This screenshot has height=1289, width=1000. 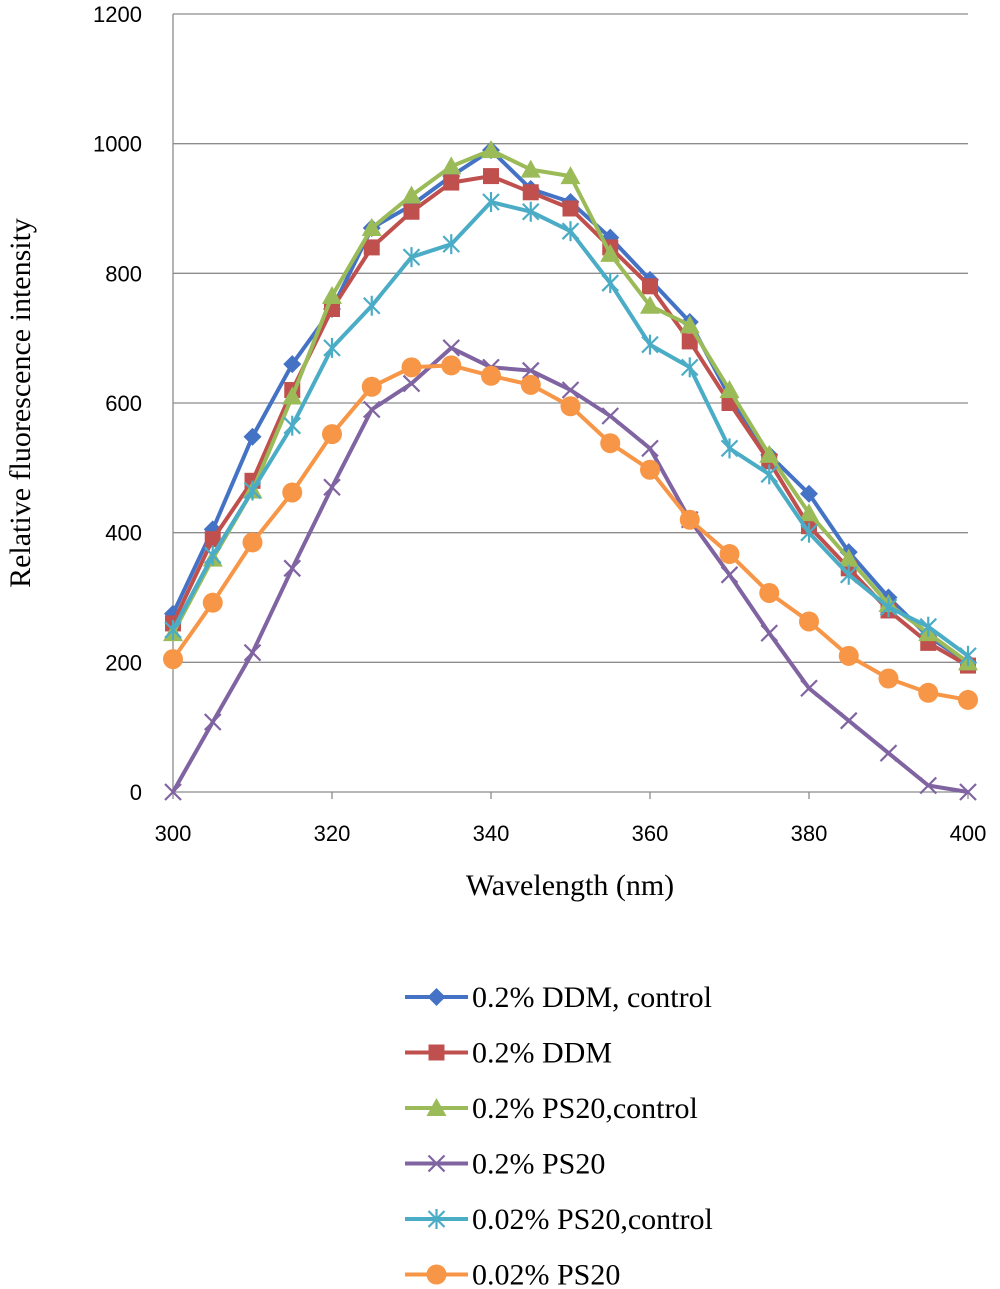 I want to click on x-tick-label: 360, so click(x=650, y=833).